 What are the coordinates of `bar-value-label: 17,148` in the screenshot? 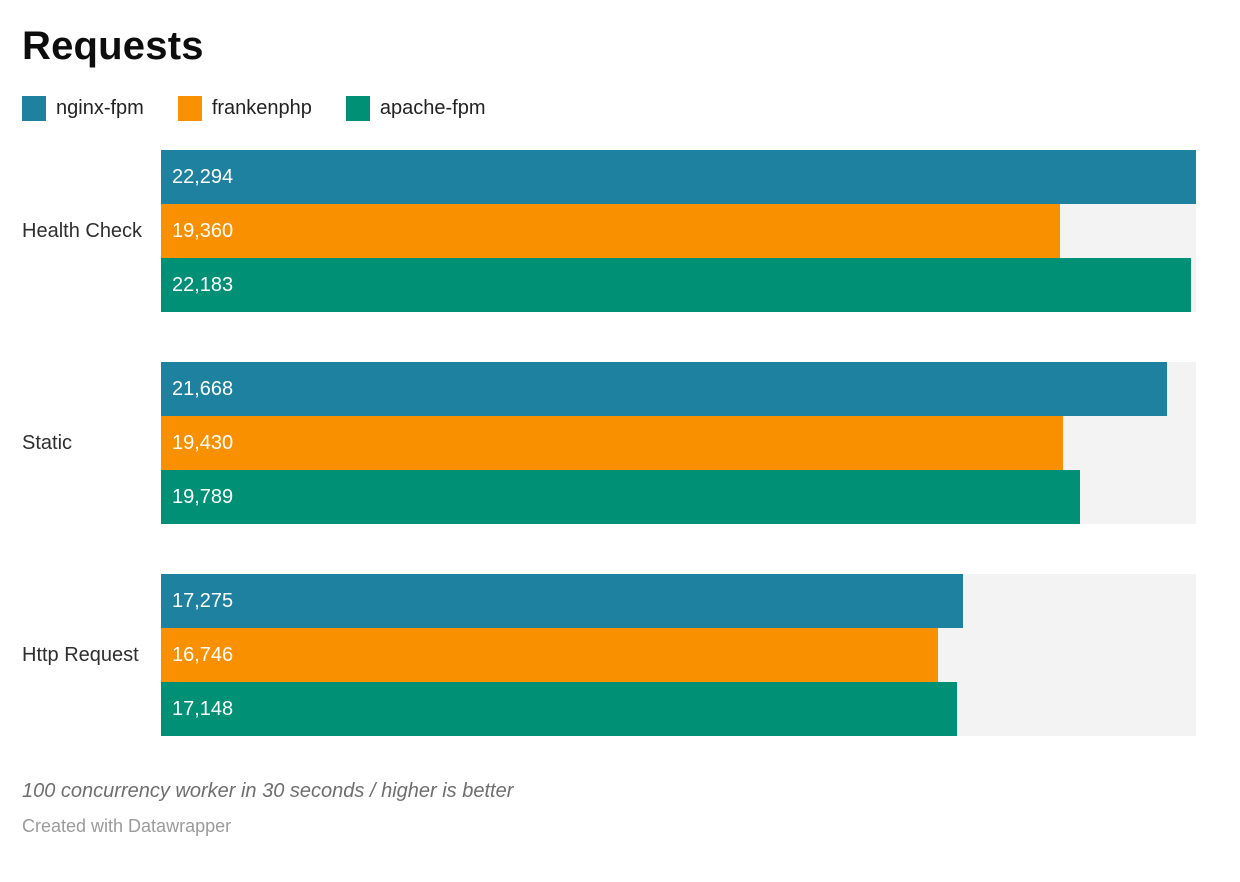 It's located at (203, 708).